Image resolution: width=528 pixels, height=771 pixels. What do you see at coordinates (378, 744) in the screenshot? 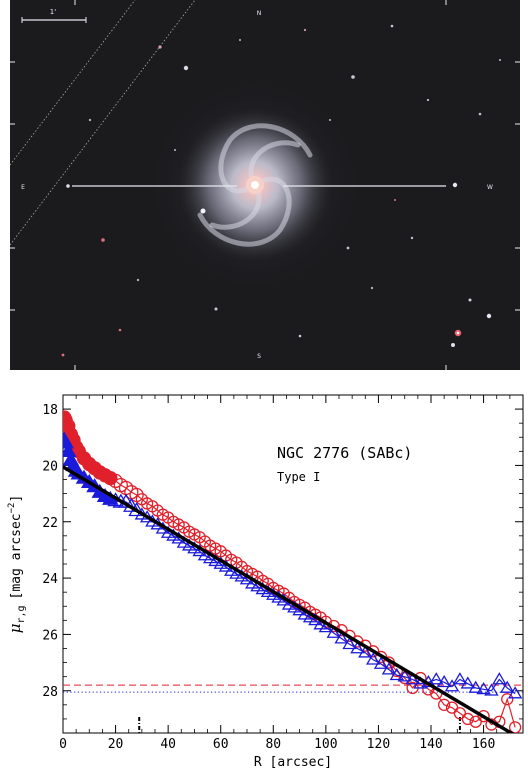
I see `x-tick-label: 120` at bounding box center [378, 744].